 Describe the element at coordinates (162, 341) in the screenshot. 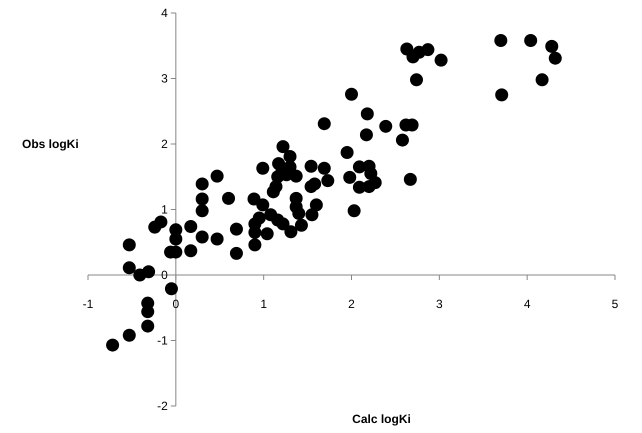

I see `y-tick-label: -1` at that location.